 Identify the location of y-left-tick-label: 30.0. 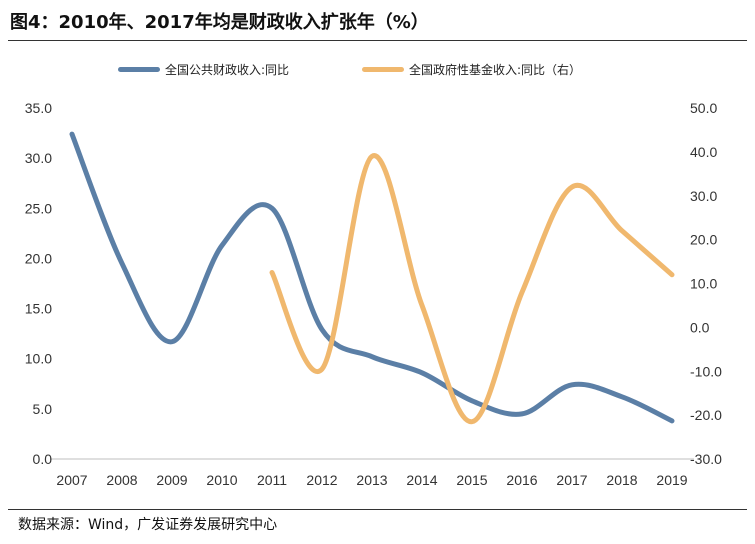
(38, 158).